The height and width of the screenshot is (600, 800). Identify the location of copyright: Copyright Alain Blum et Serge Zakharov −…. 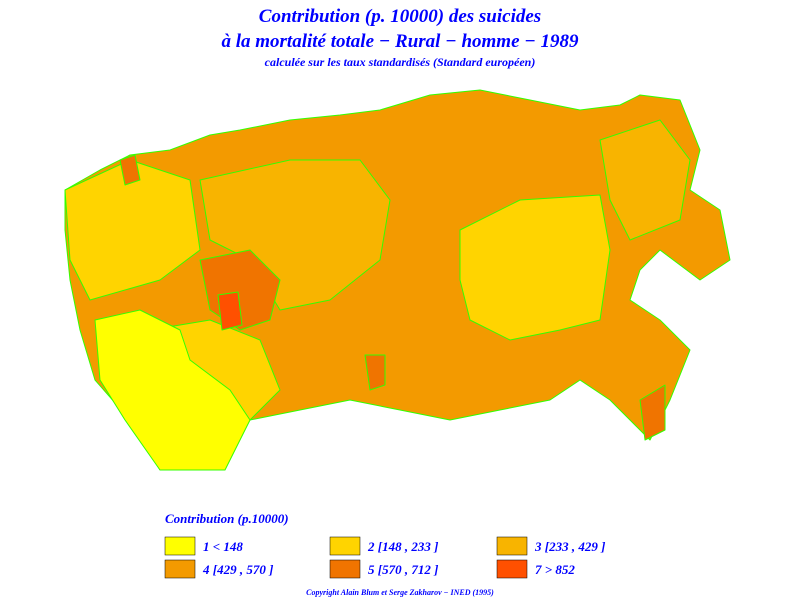
(400, 592).